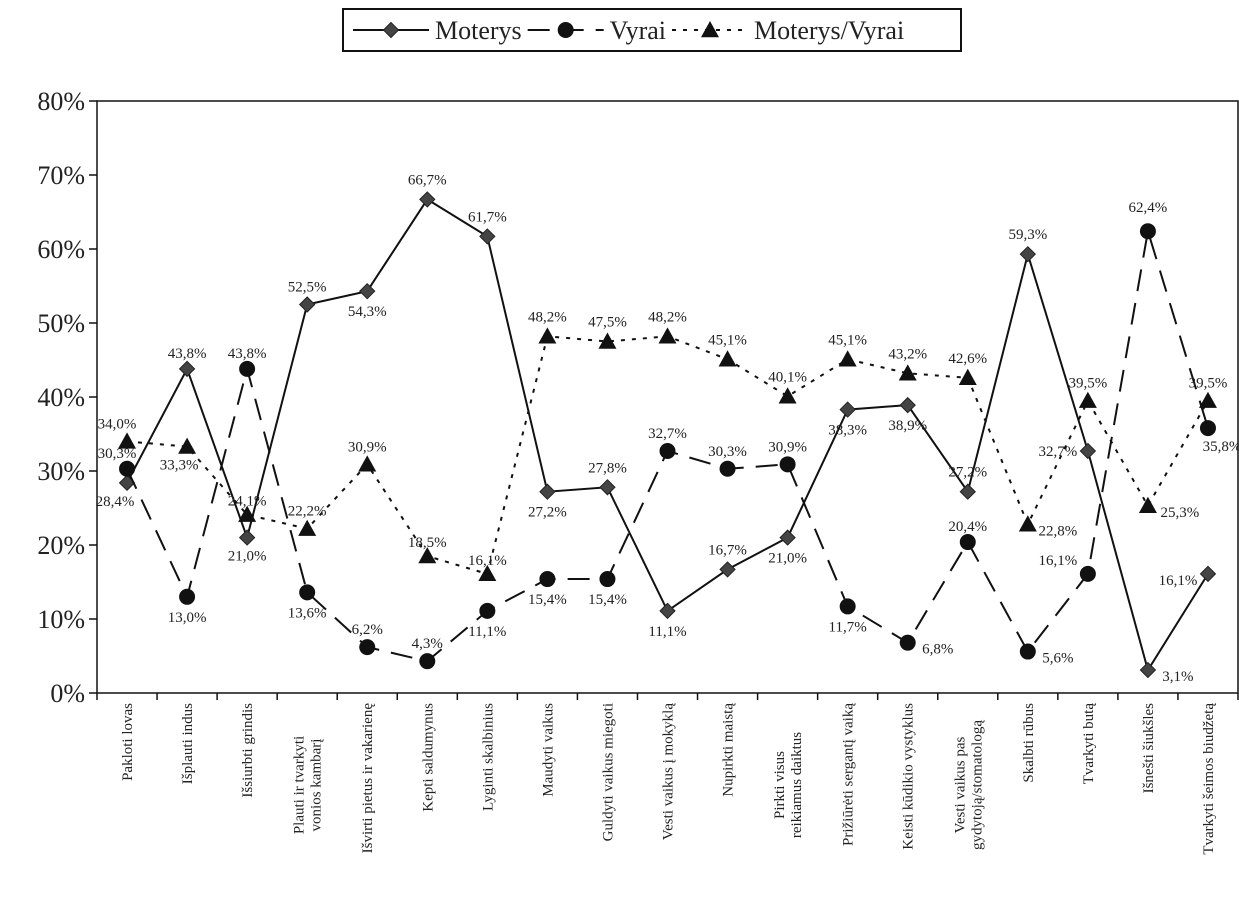 This screenshot has height=898, width=1239. Describe the element at coordinates (829, 30) in the screenshot. I see `legend-label: Moterys/Vyrai` at that location.